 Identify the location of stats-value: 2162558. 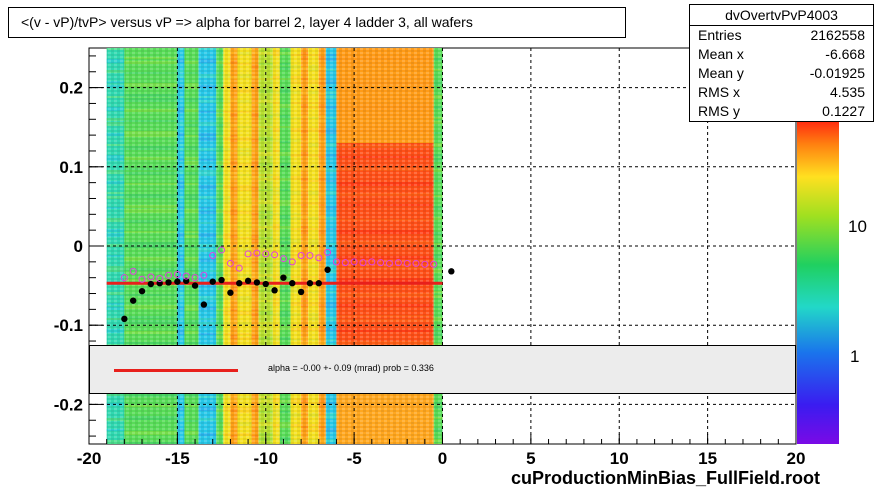
(837, 35).